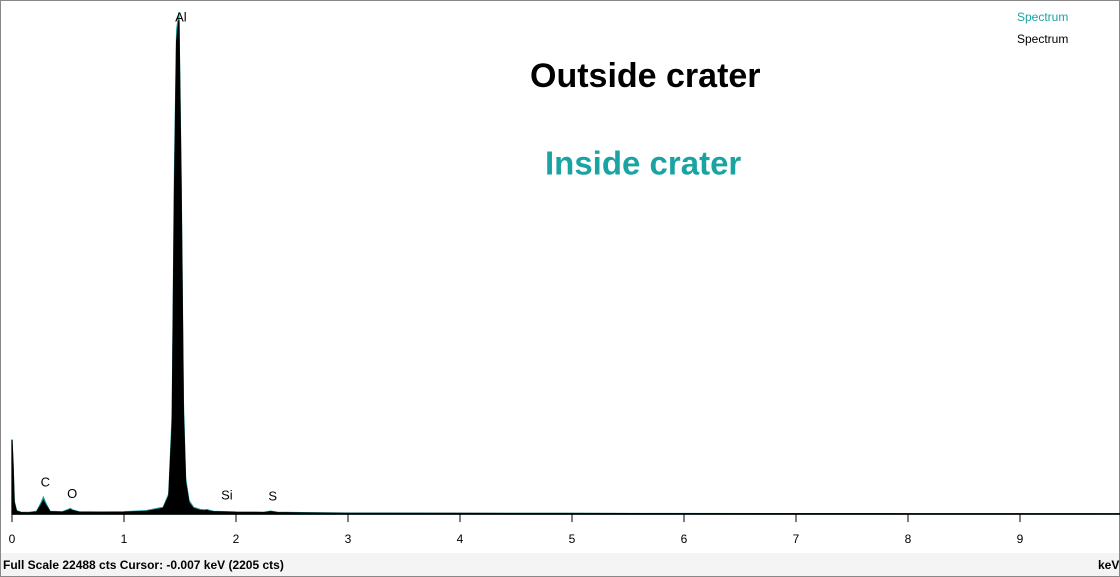  Describe the element at coordinates (45, 482) in the screenshot. I see `peak-label: C` at that location.